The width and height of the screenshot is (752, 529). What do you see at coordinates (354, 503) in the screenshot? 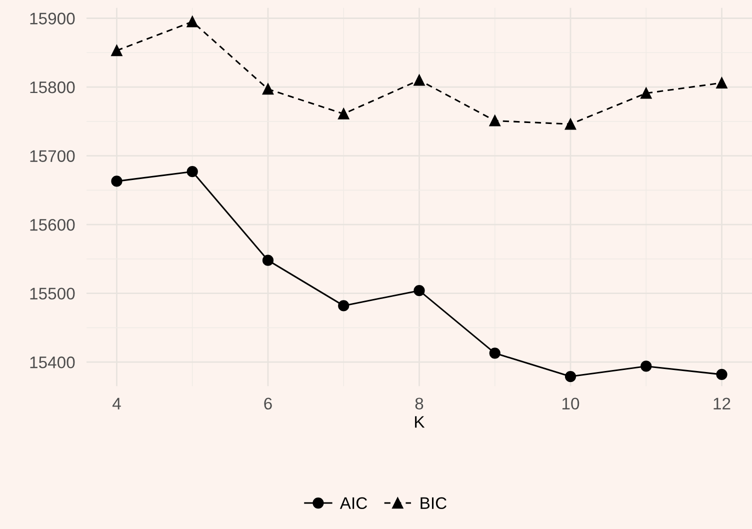
I see `legend-label: AIC` at bounding box center [354, 503].